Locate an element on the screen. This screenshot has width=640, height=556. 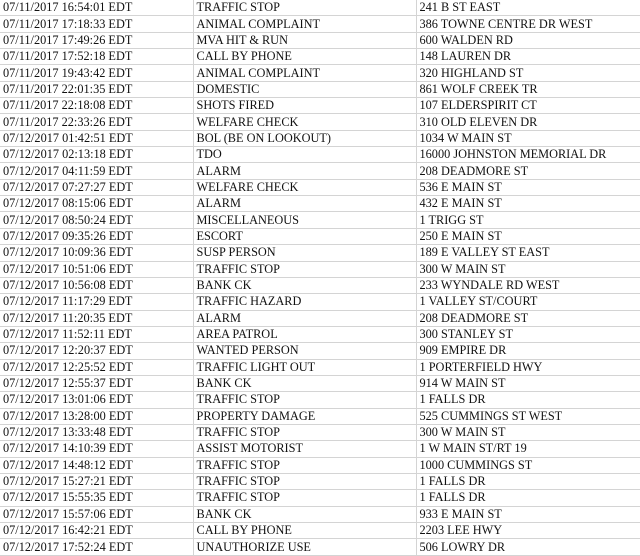
incident-type-cell: TRAFFIC LIGHT OUT is located at coordinates (305, 367).